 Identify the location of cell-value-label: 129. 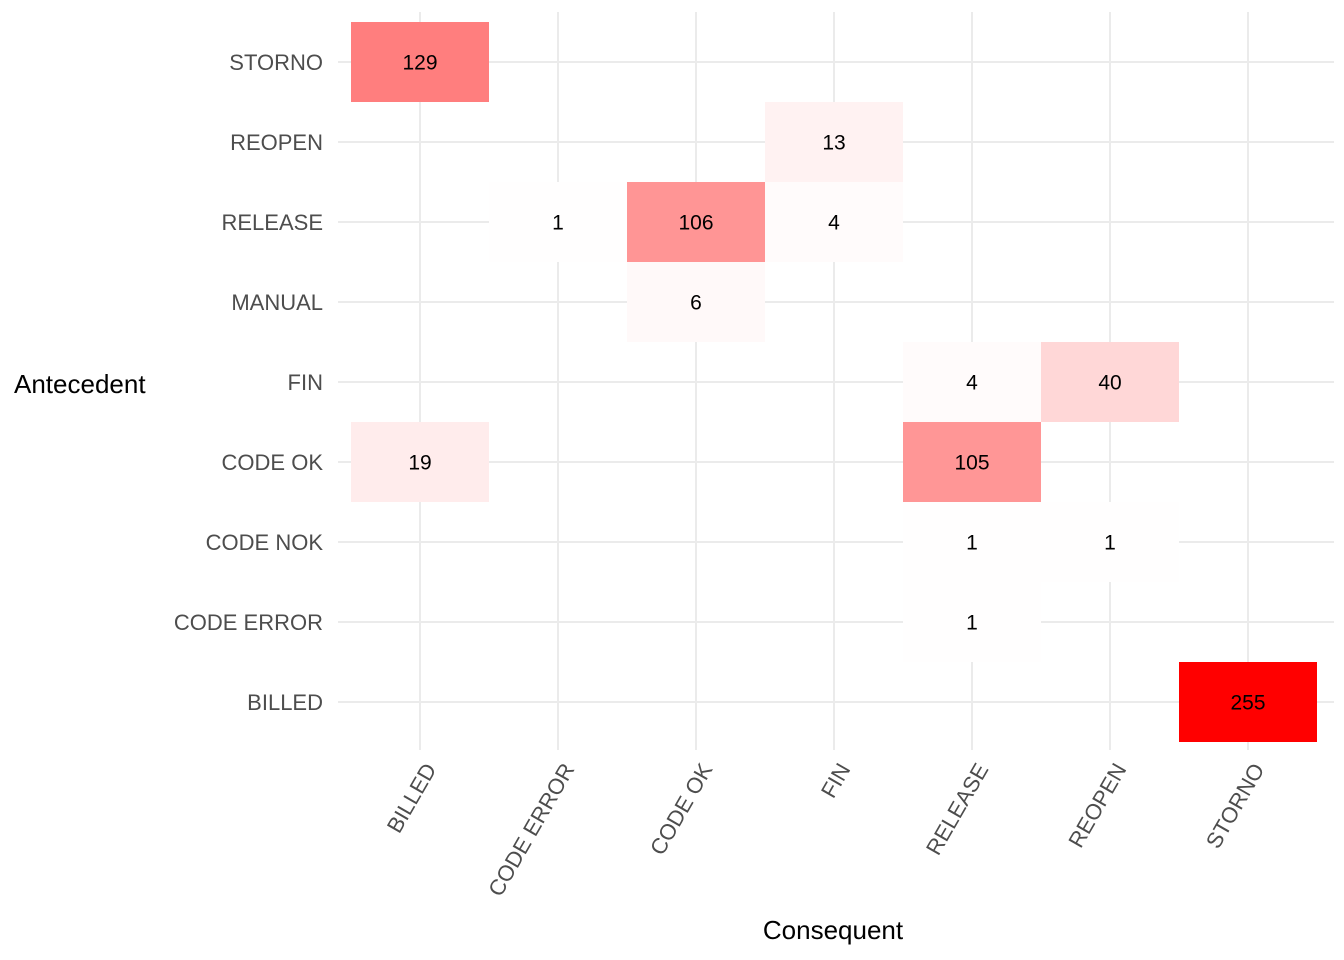
(419, 63).